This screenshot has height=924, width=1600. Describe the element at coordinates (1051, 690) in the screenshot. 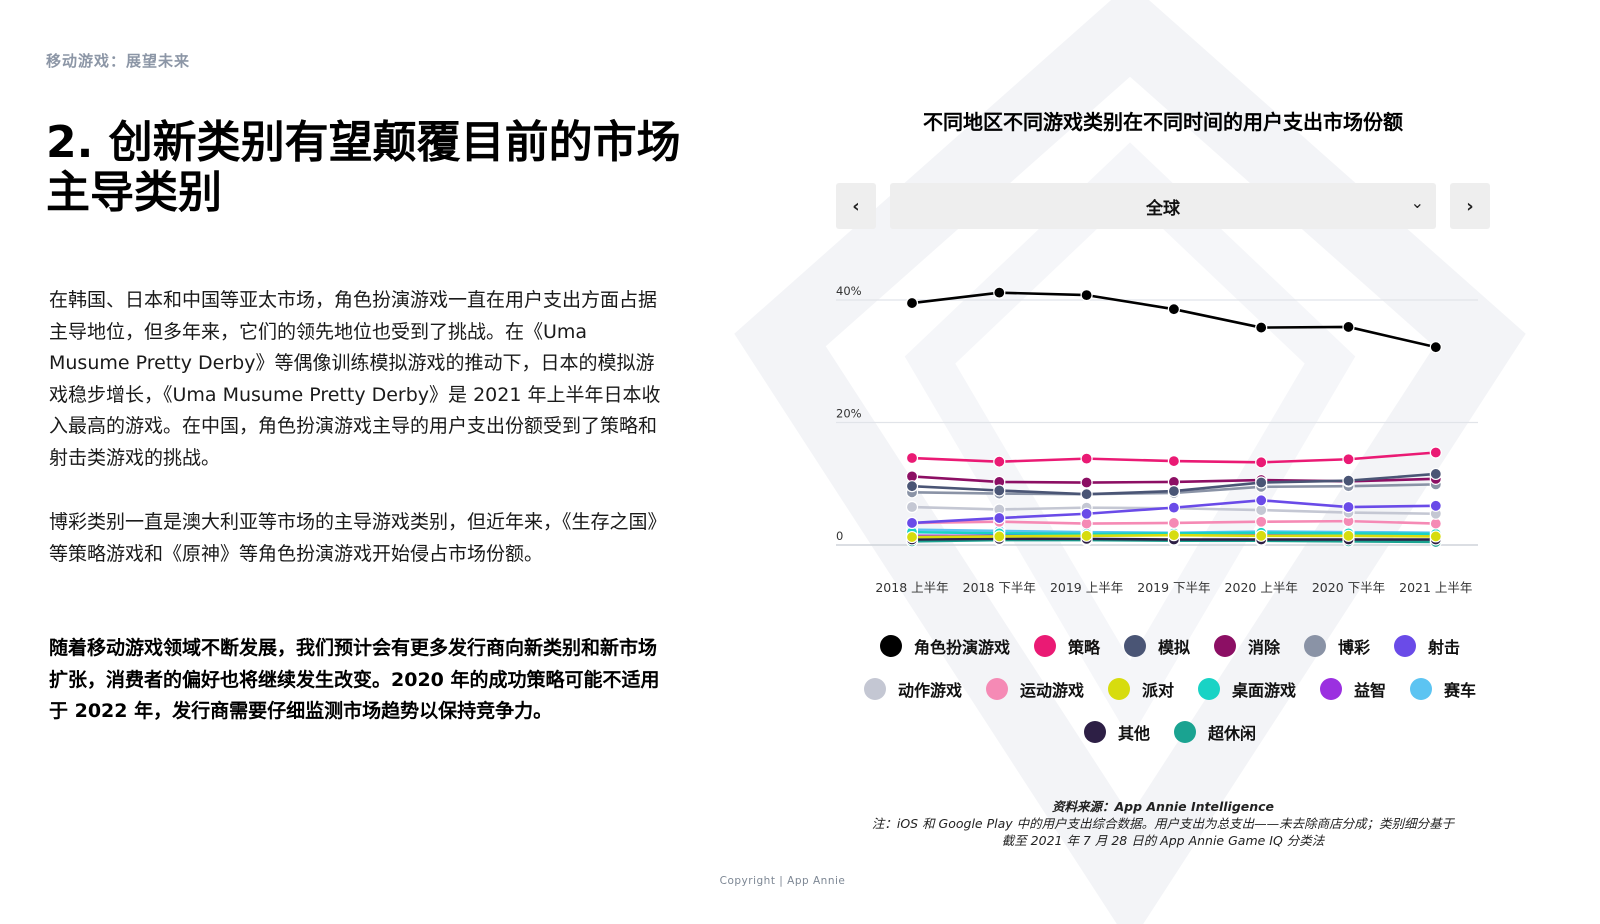

I see `legend-label: 运动游戏` at that location.